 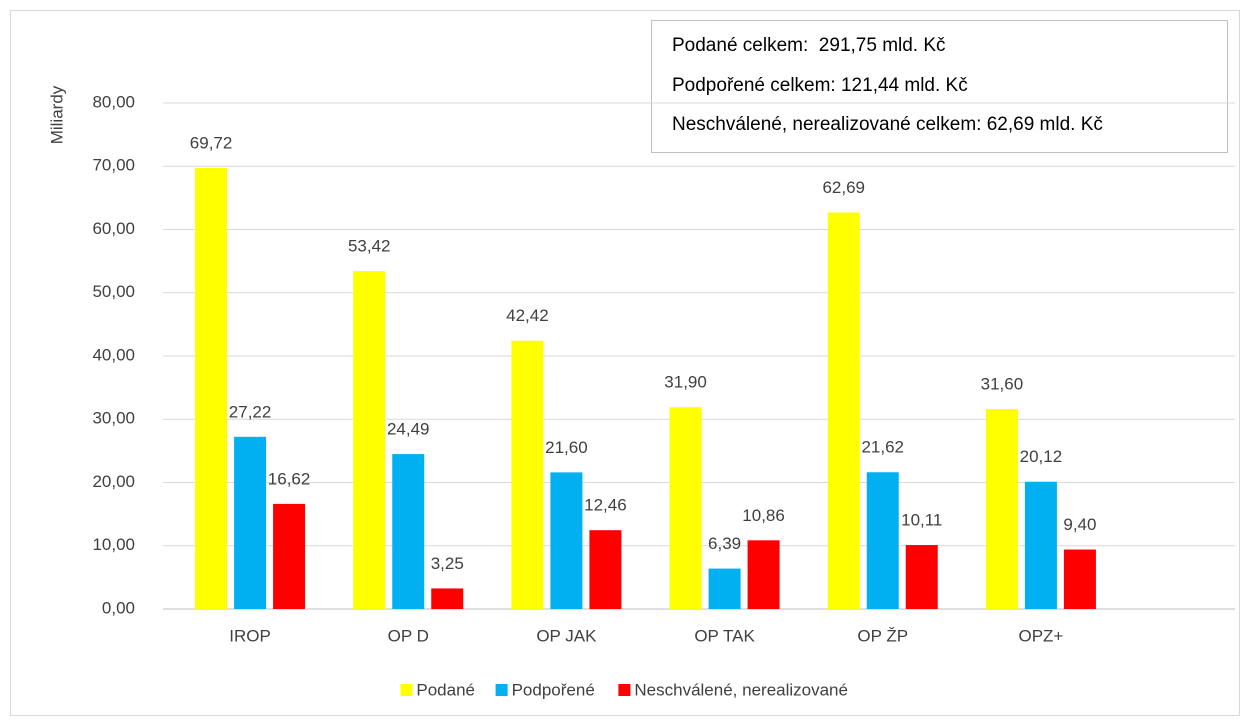 I want to click on value-label: 20,12, so click(x=1041, y=456).